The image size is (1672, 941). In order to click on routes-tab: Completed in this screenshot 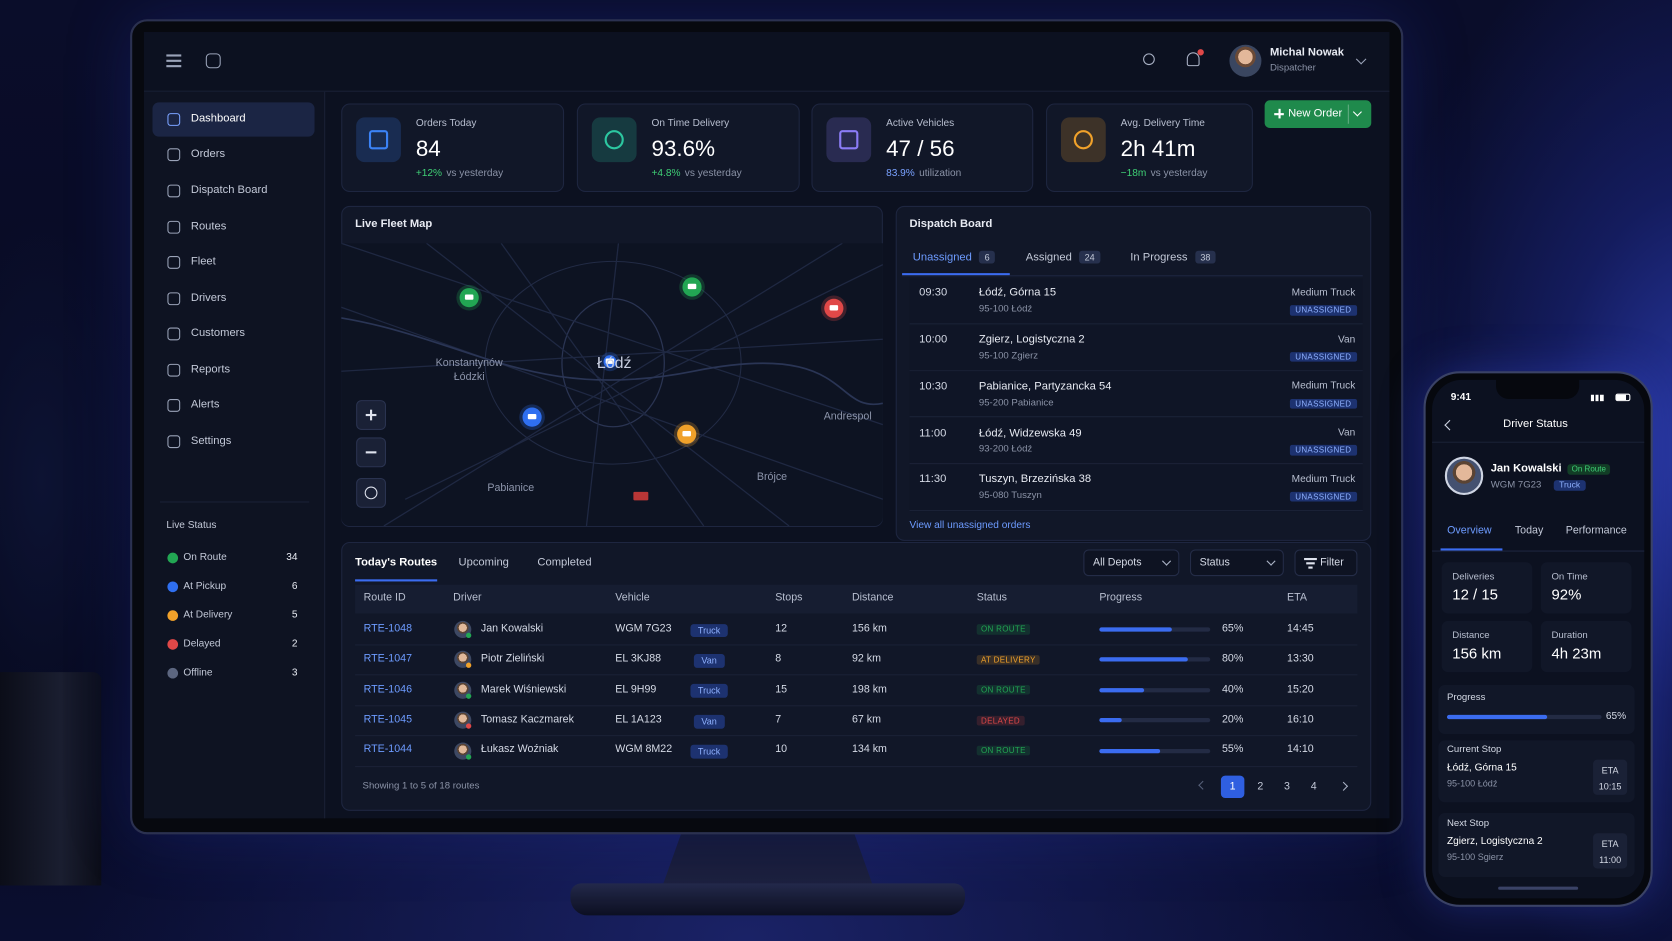, I will do `click(564, 563)`.